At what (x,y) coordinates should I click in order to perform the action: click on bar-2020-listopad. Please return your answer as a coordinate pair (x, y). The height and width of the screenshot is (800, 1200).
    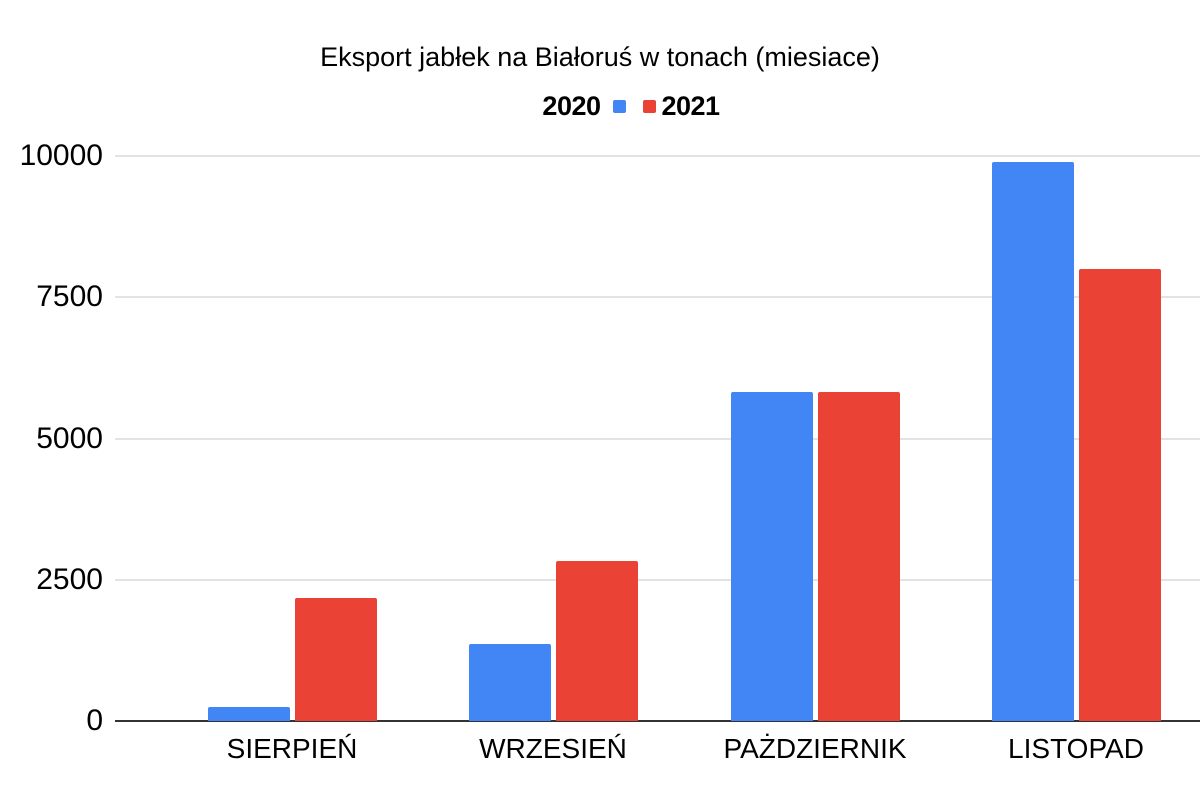
    Looking at the image, I should click on (1033, 441).